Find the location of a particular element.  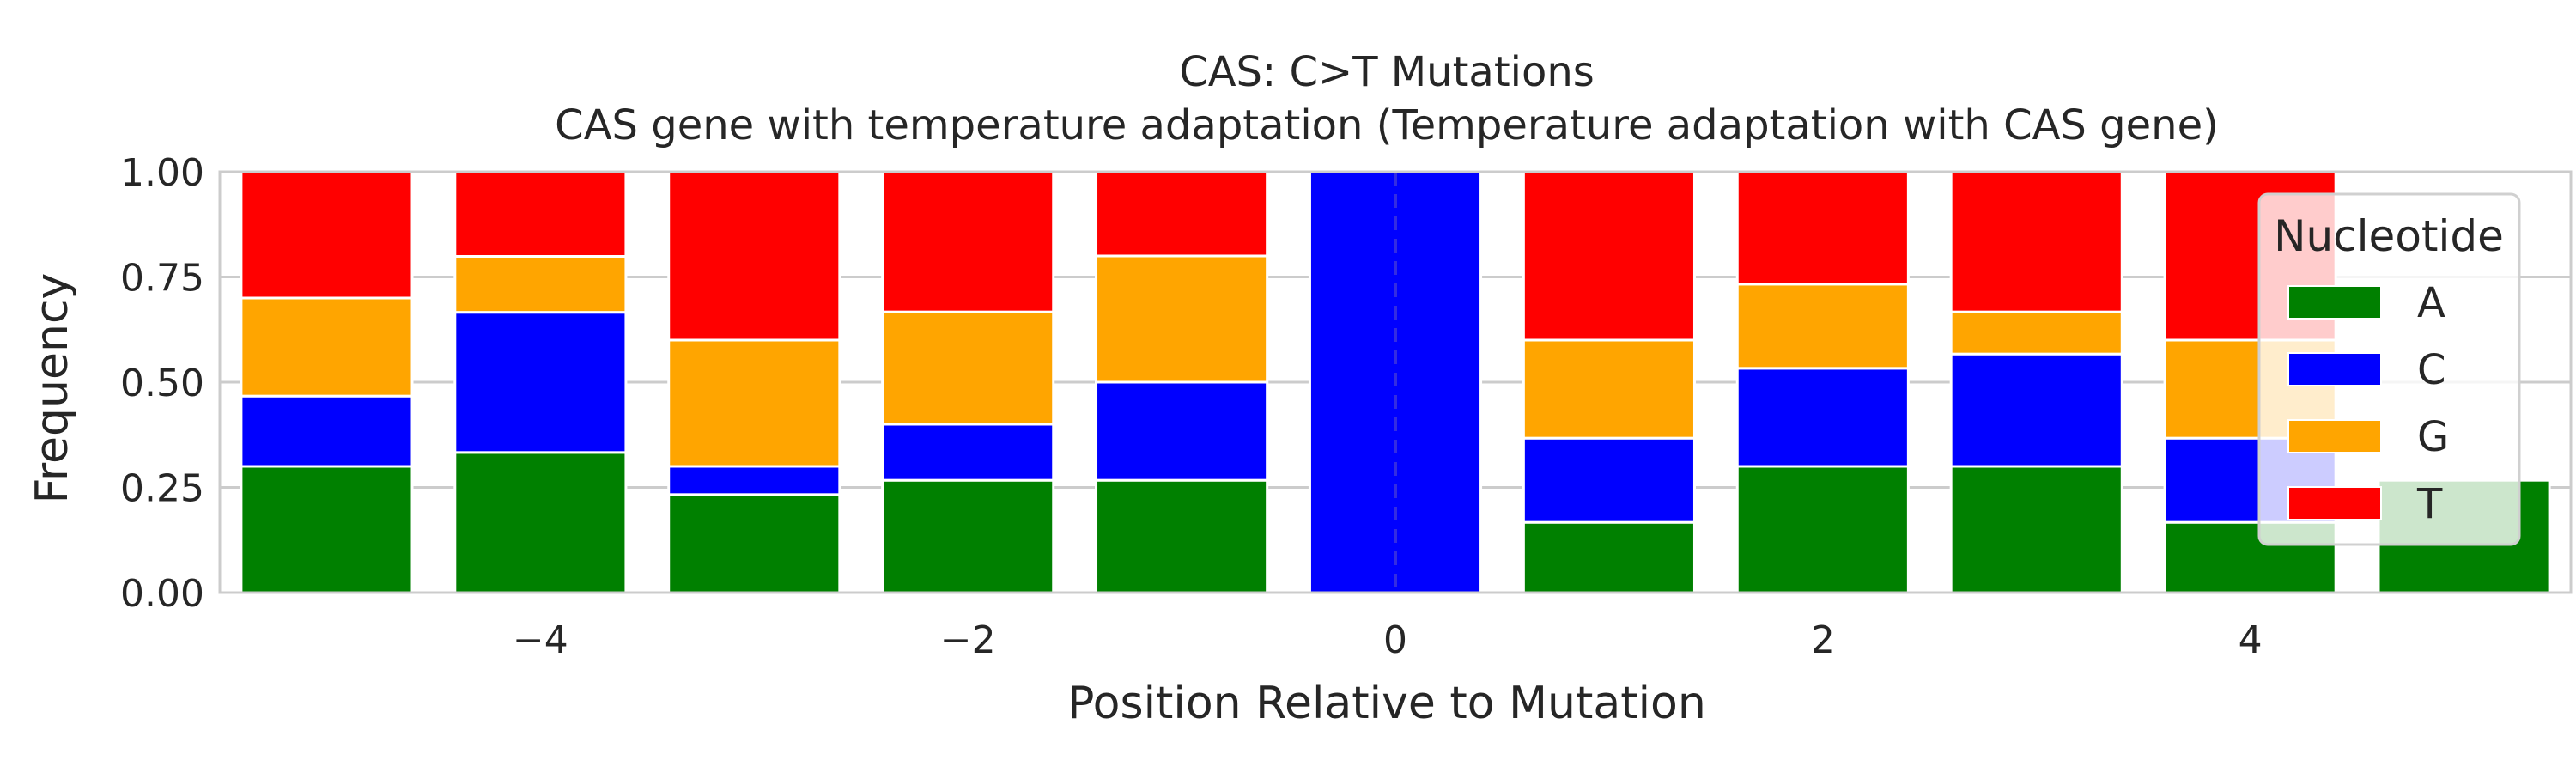

legend-swatch-a is located at coordinates (2334, 302).